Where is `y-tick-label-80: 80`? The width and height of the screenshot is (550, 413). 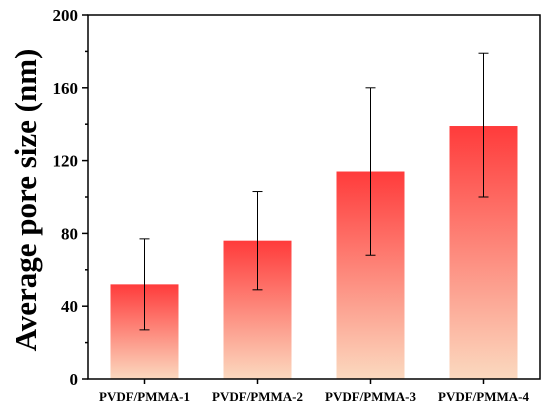 y-tick-label-80: 80 is located at coordinates (69, 233).